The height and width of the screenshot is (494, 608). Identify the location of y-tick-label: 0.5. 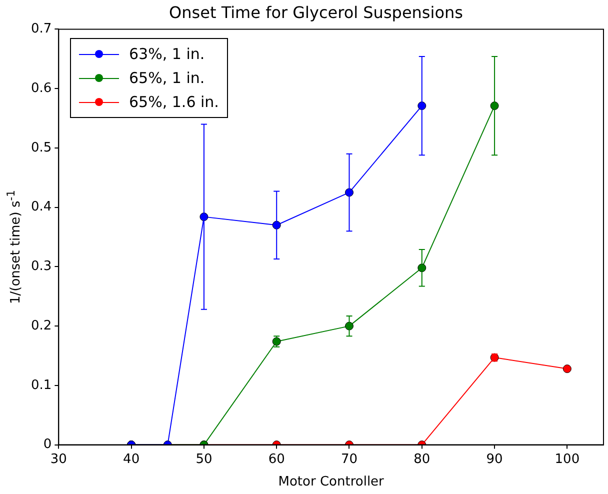
(41, 148).